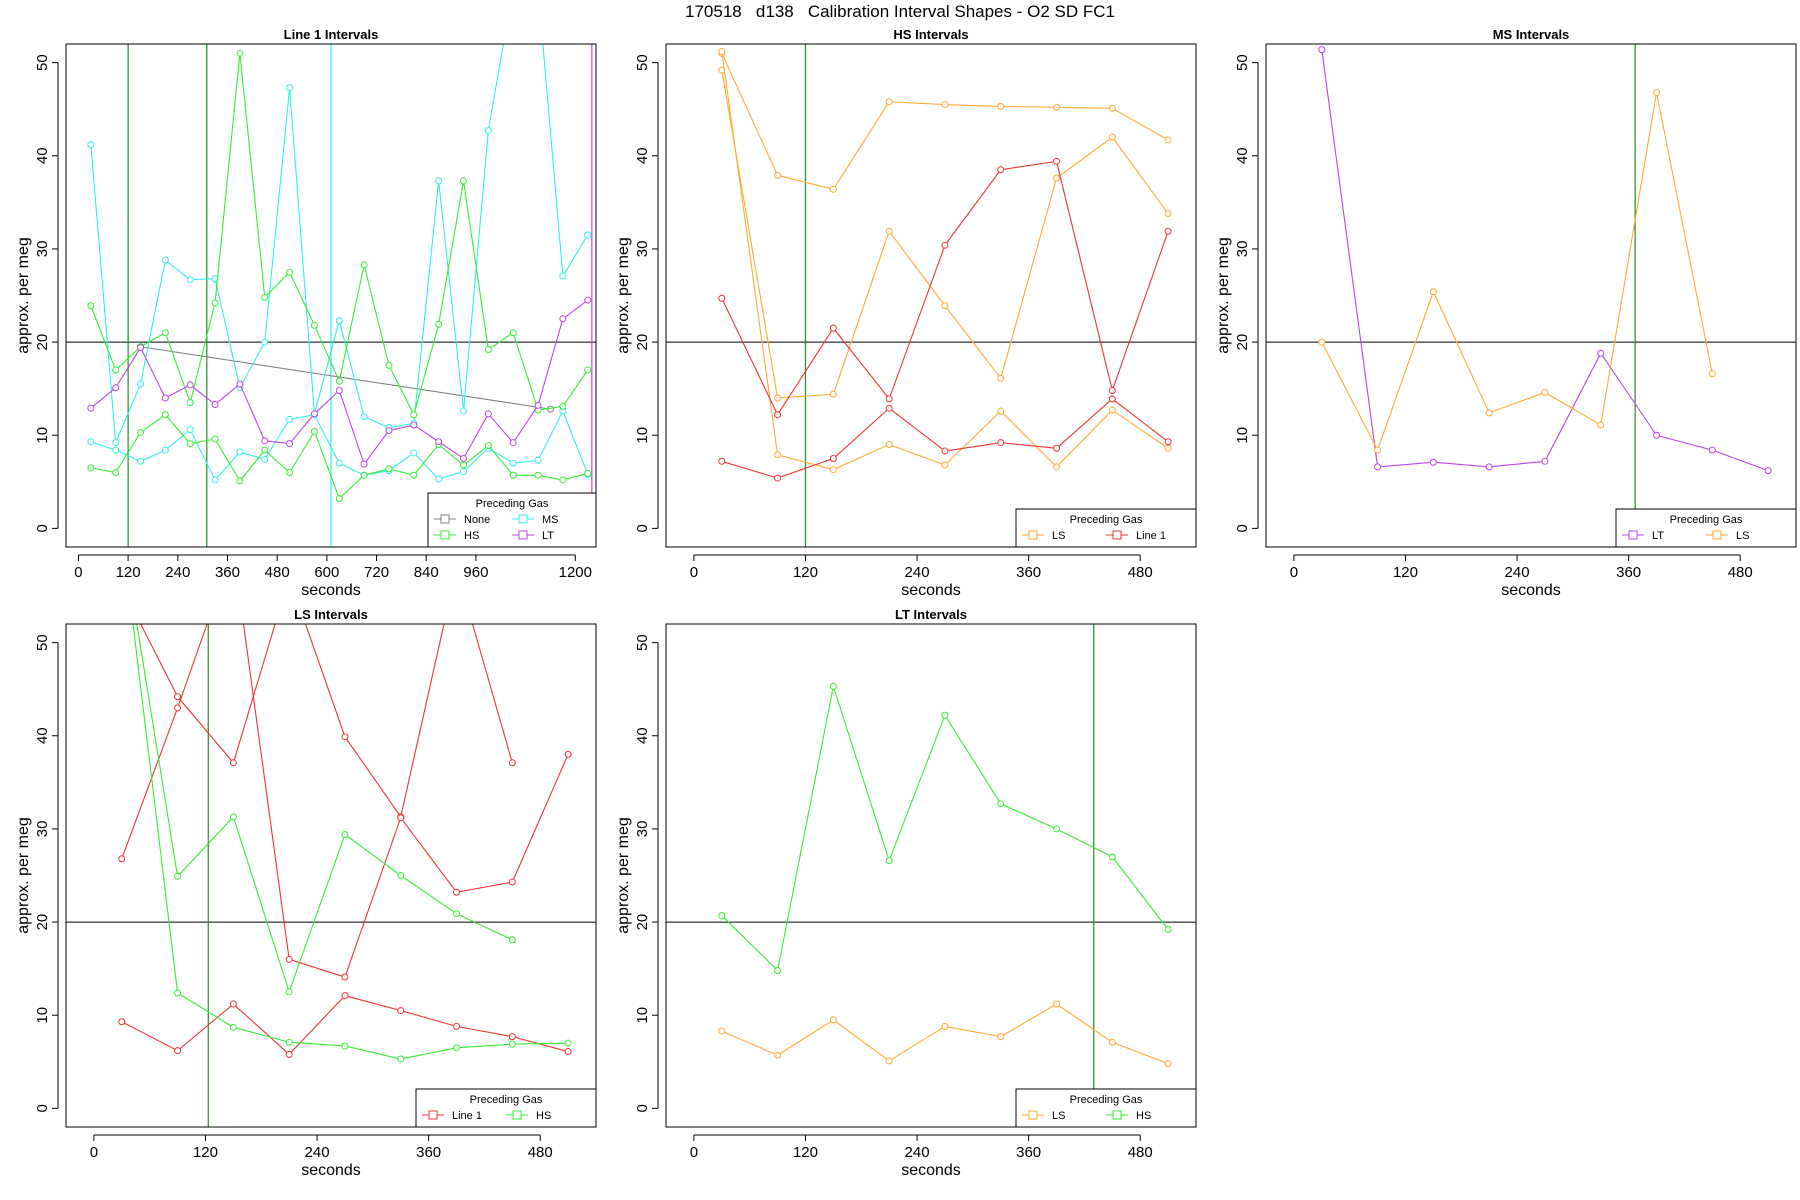  What do you see at coordinates (523, 519) in the screenshot?
I see `legend-swatch-marker-ms` at bounding box center [523, 519].